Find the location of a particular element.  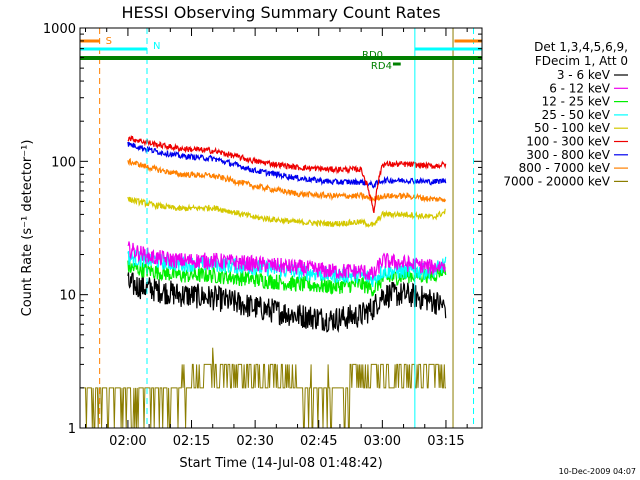

y-tick-label: 100 is located at coordinates (63, 162).